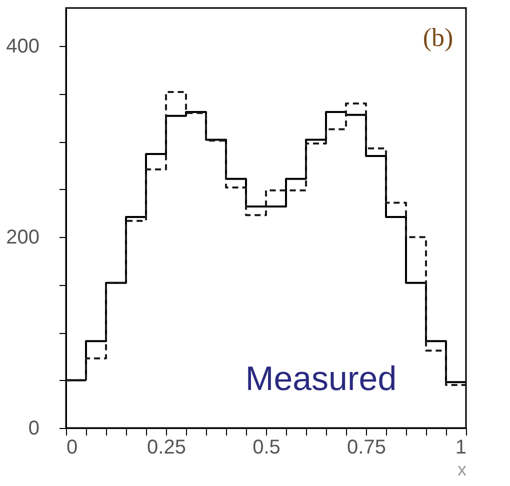  I want to click on y-tick-label: 200, so click(23, 237).